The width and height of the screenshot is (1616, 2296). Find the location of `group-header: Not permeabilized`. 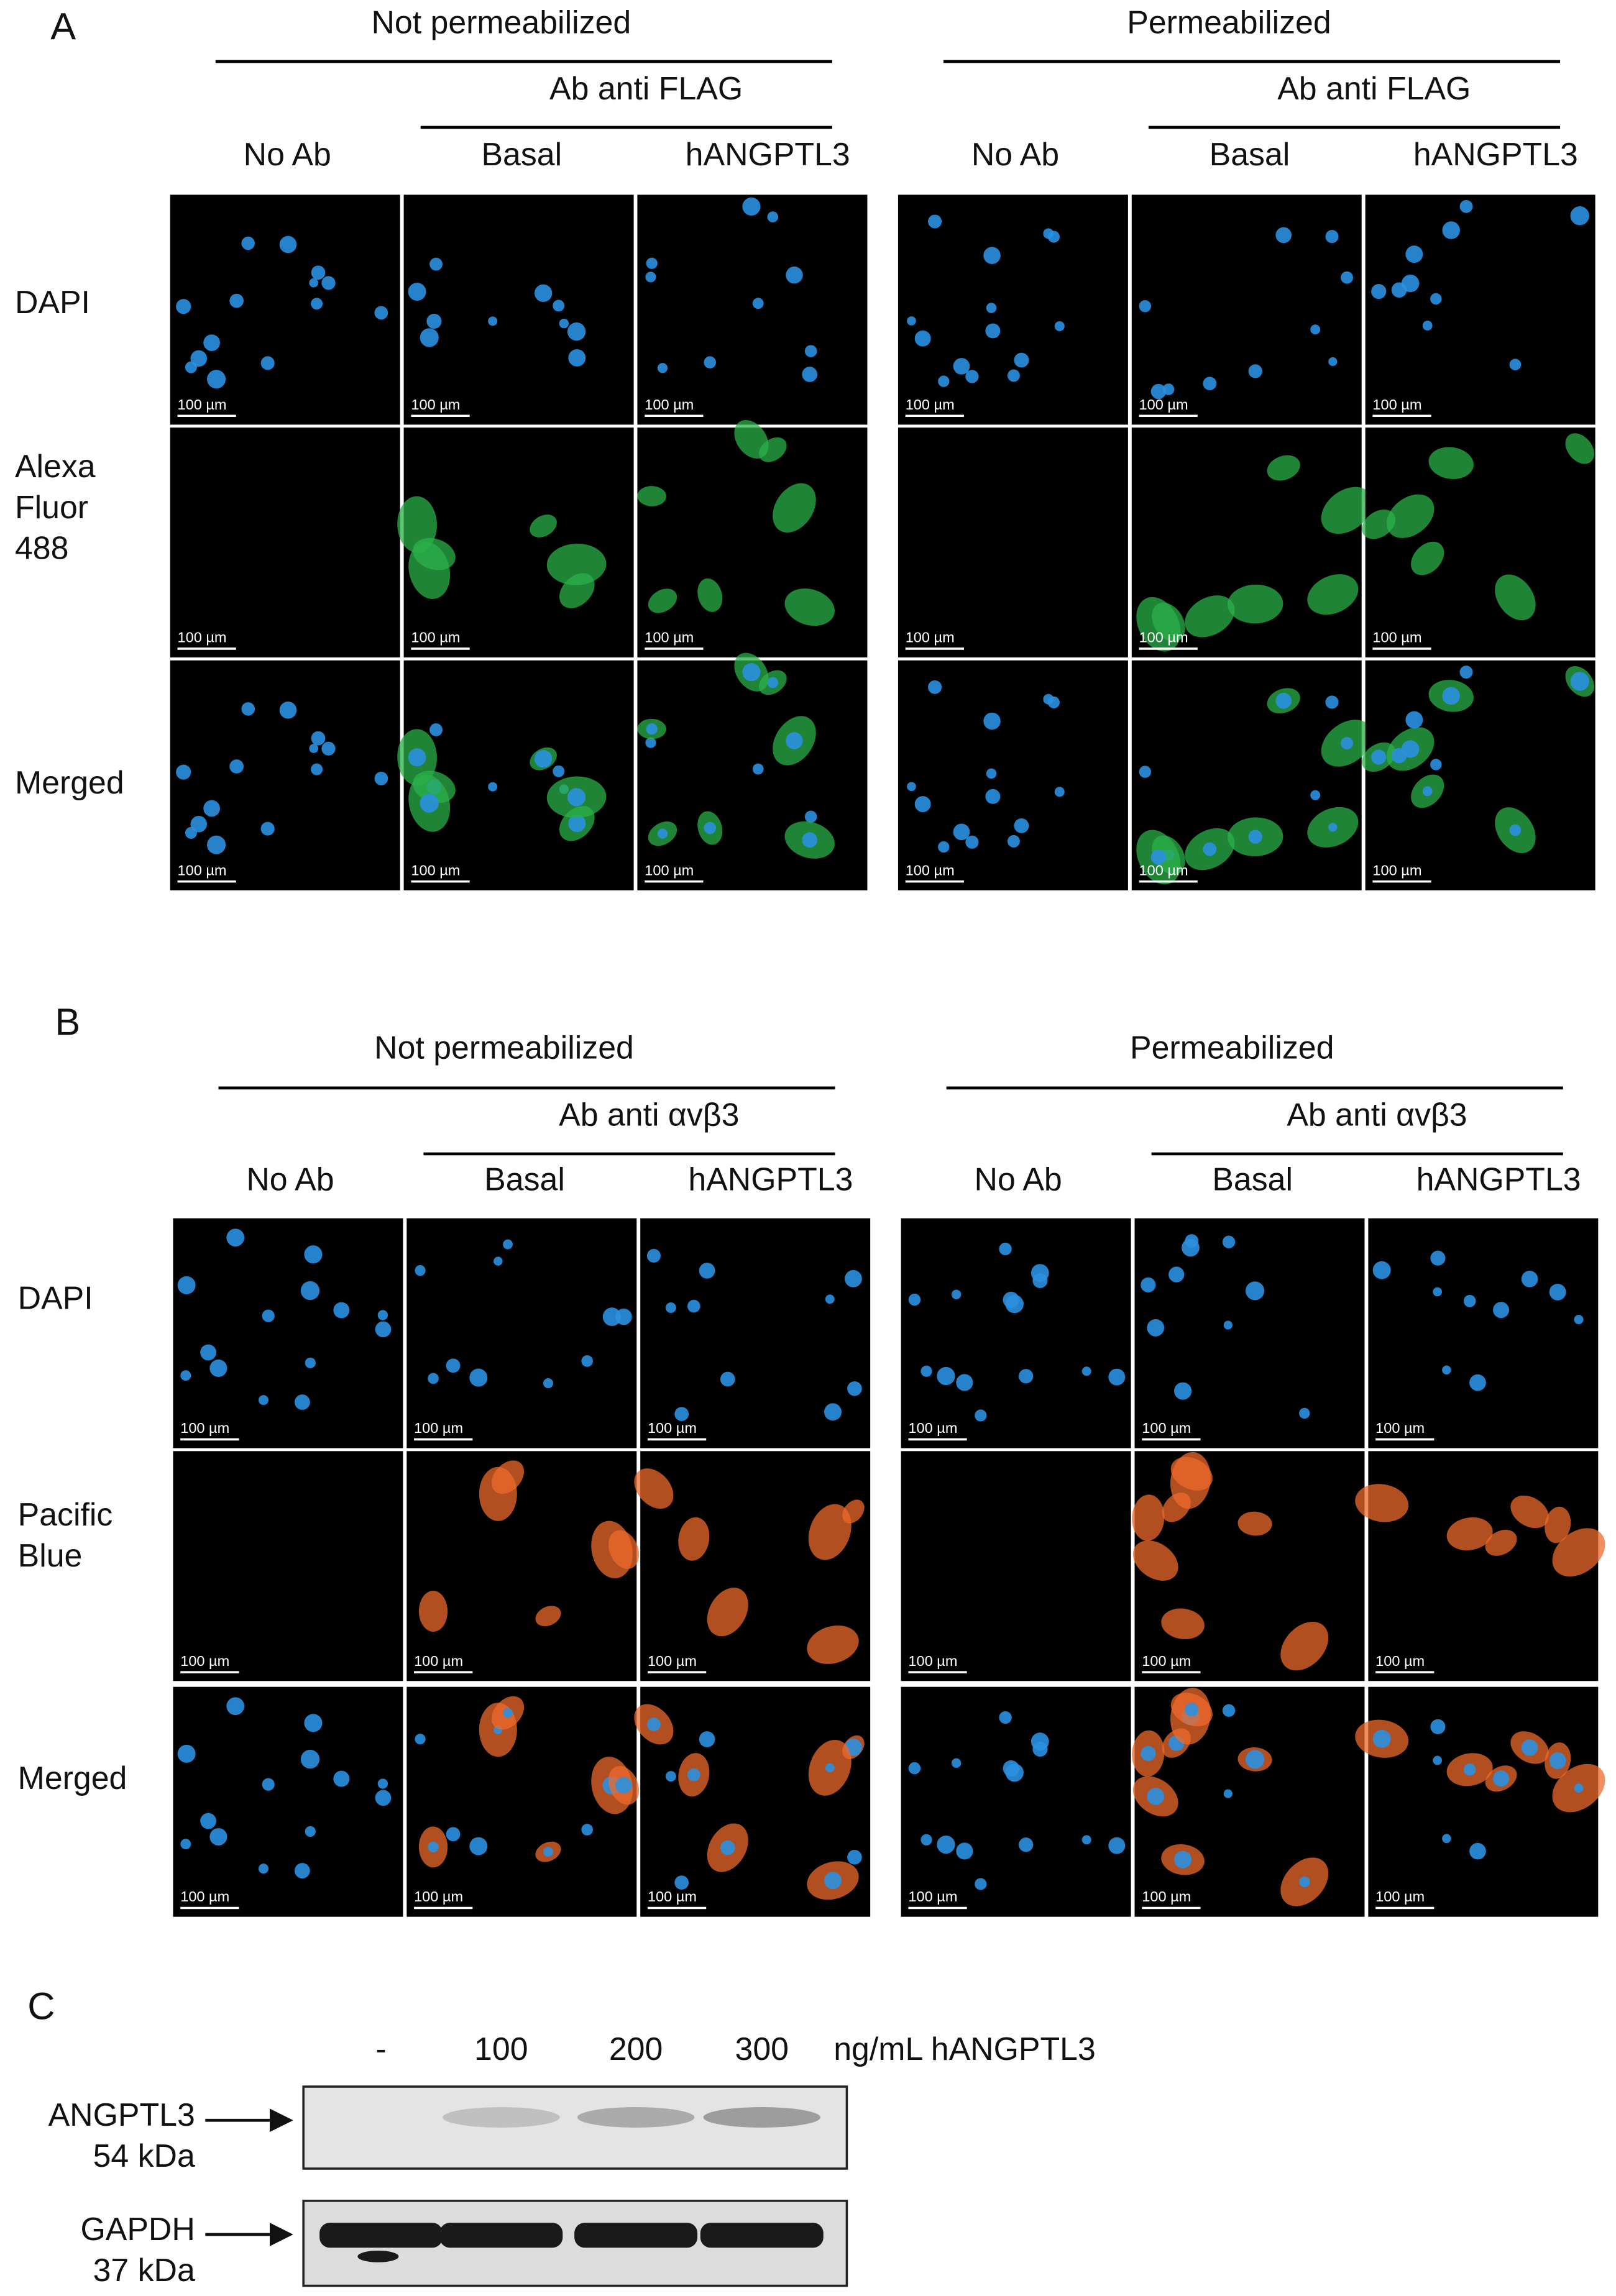

group-header: Not permeabilized is located at coordinates (501, 22).